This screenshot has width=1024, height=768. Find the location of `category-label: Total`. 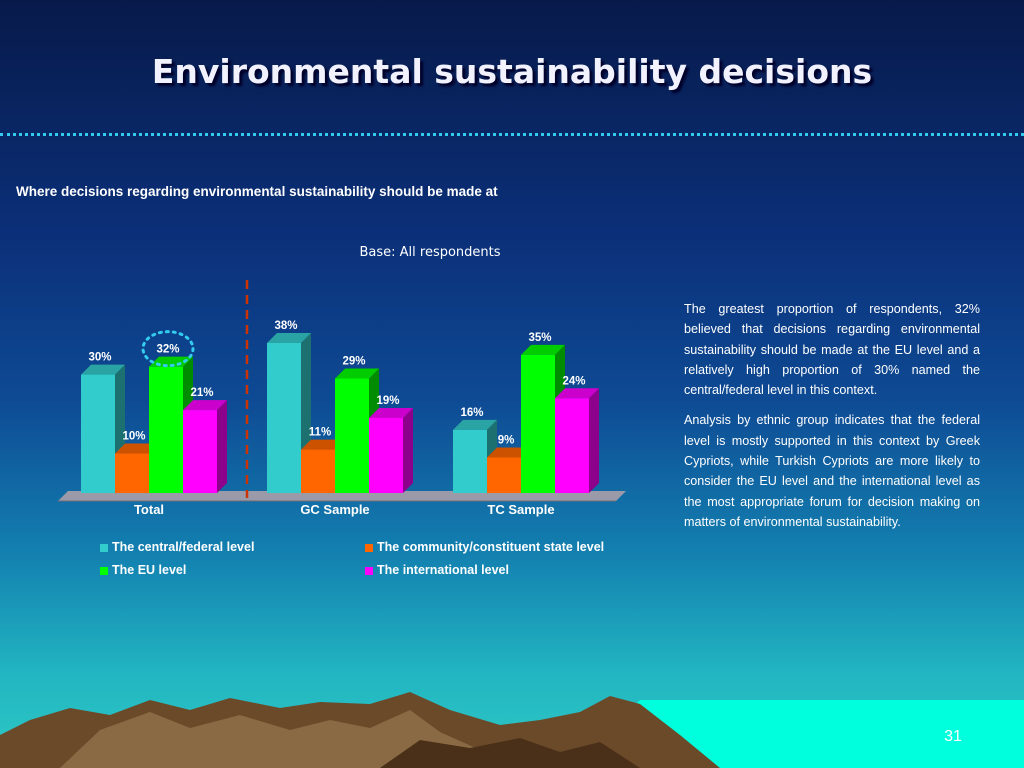

category-label: Total is located at coordinates (149, 509).